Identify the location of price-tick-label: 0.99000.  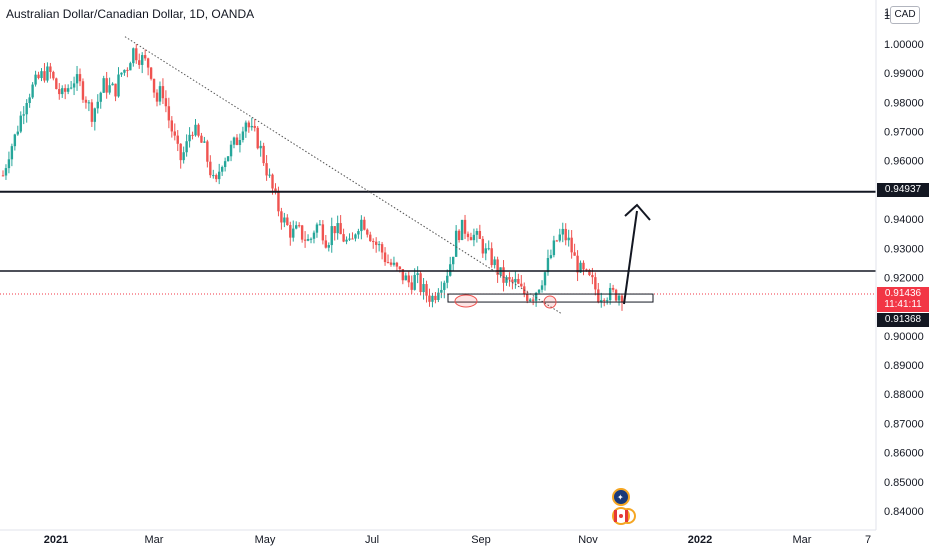
(904, 74).